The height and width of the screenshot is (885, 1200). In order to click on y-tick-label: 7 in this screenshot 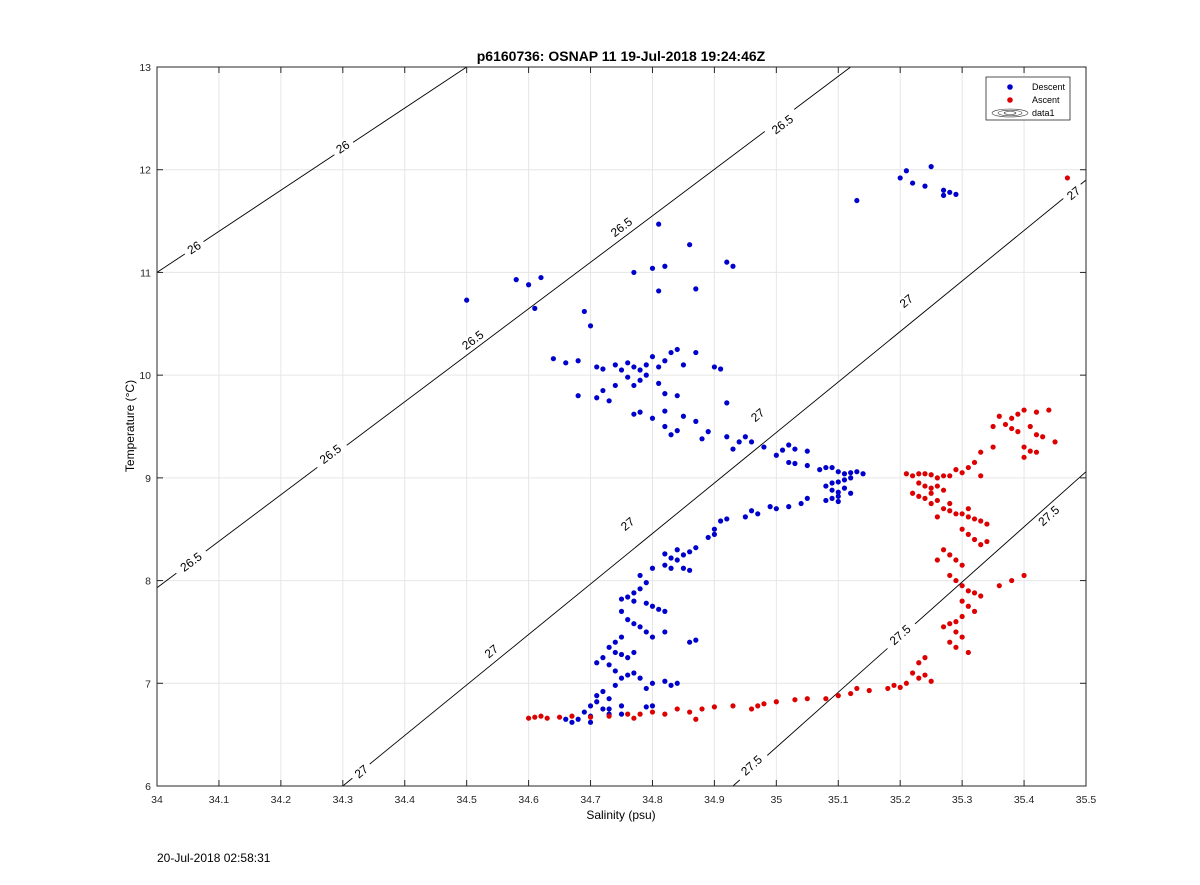, I will do `click(148, 684)`.